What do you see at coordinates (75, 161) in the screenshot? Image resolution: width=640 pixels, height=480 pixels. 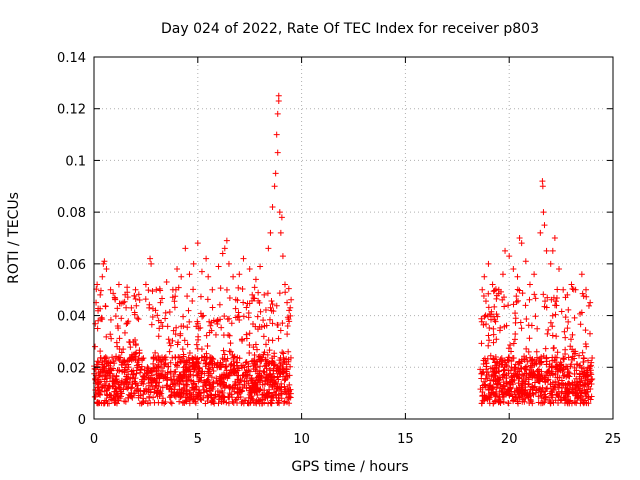 I see `y-tick-label: 0.1` at bounding box center [75, 161].